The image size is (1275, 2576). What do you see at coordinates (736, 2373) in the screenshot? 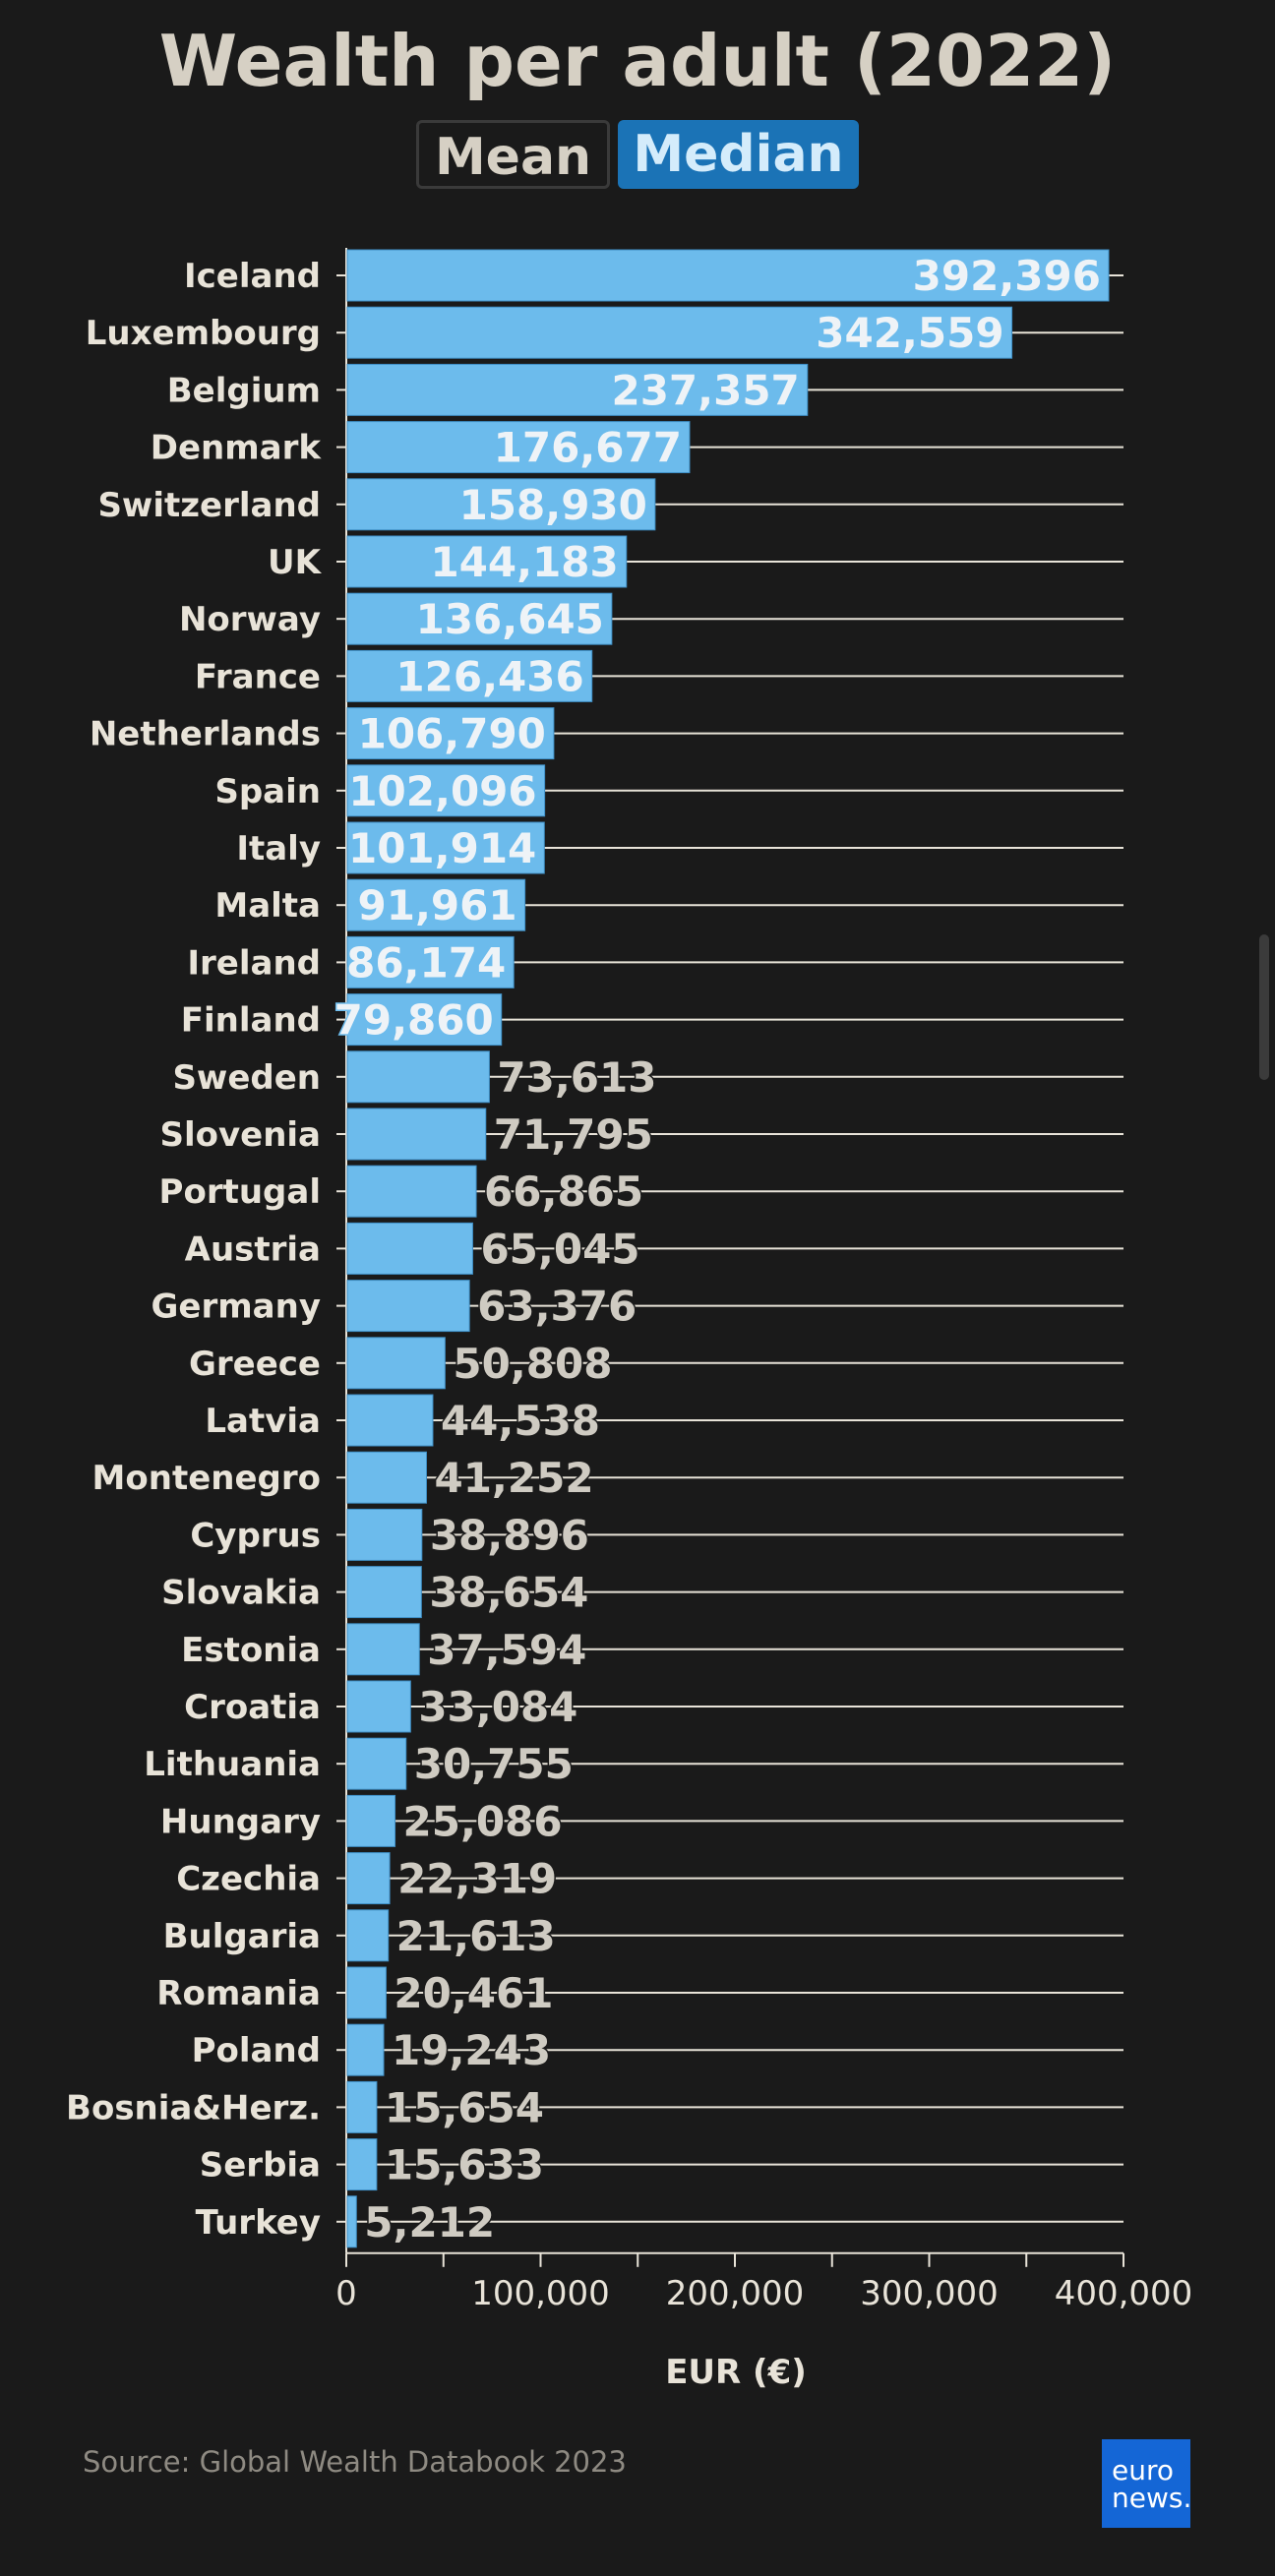
I see `x-axis-label: EUR (€)` at bounding box center [736, 2373].